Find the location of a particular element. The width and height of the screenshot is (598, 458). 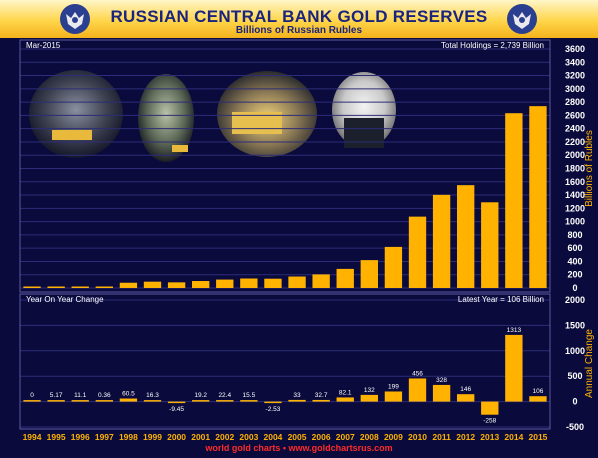

top-y-tick-label: 1000 is located at coordinates (575, 222).